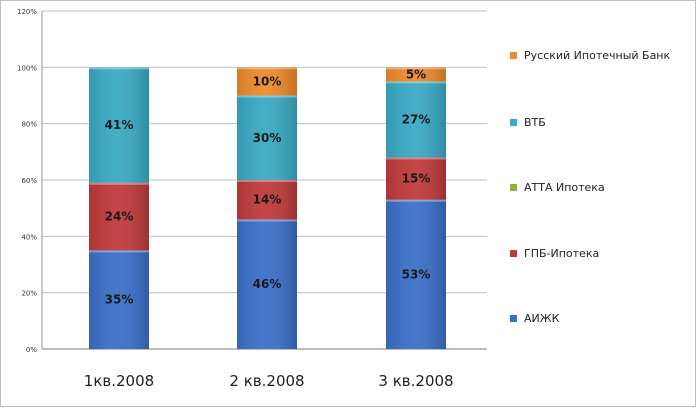  I want to click on data-label: 35%, so click(119, 300).